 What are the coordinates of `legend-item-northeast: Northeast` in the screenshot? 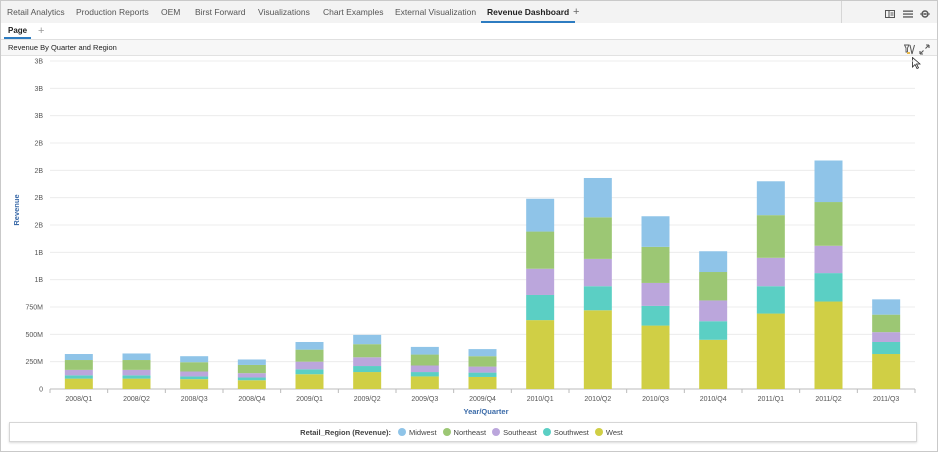 It's located at (464, 432).